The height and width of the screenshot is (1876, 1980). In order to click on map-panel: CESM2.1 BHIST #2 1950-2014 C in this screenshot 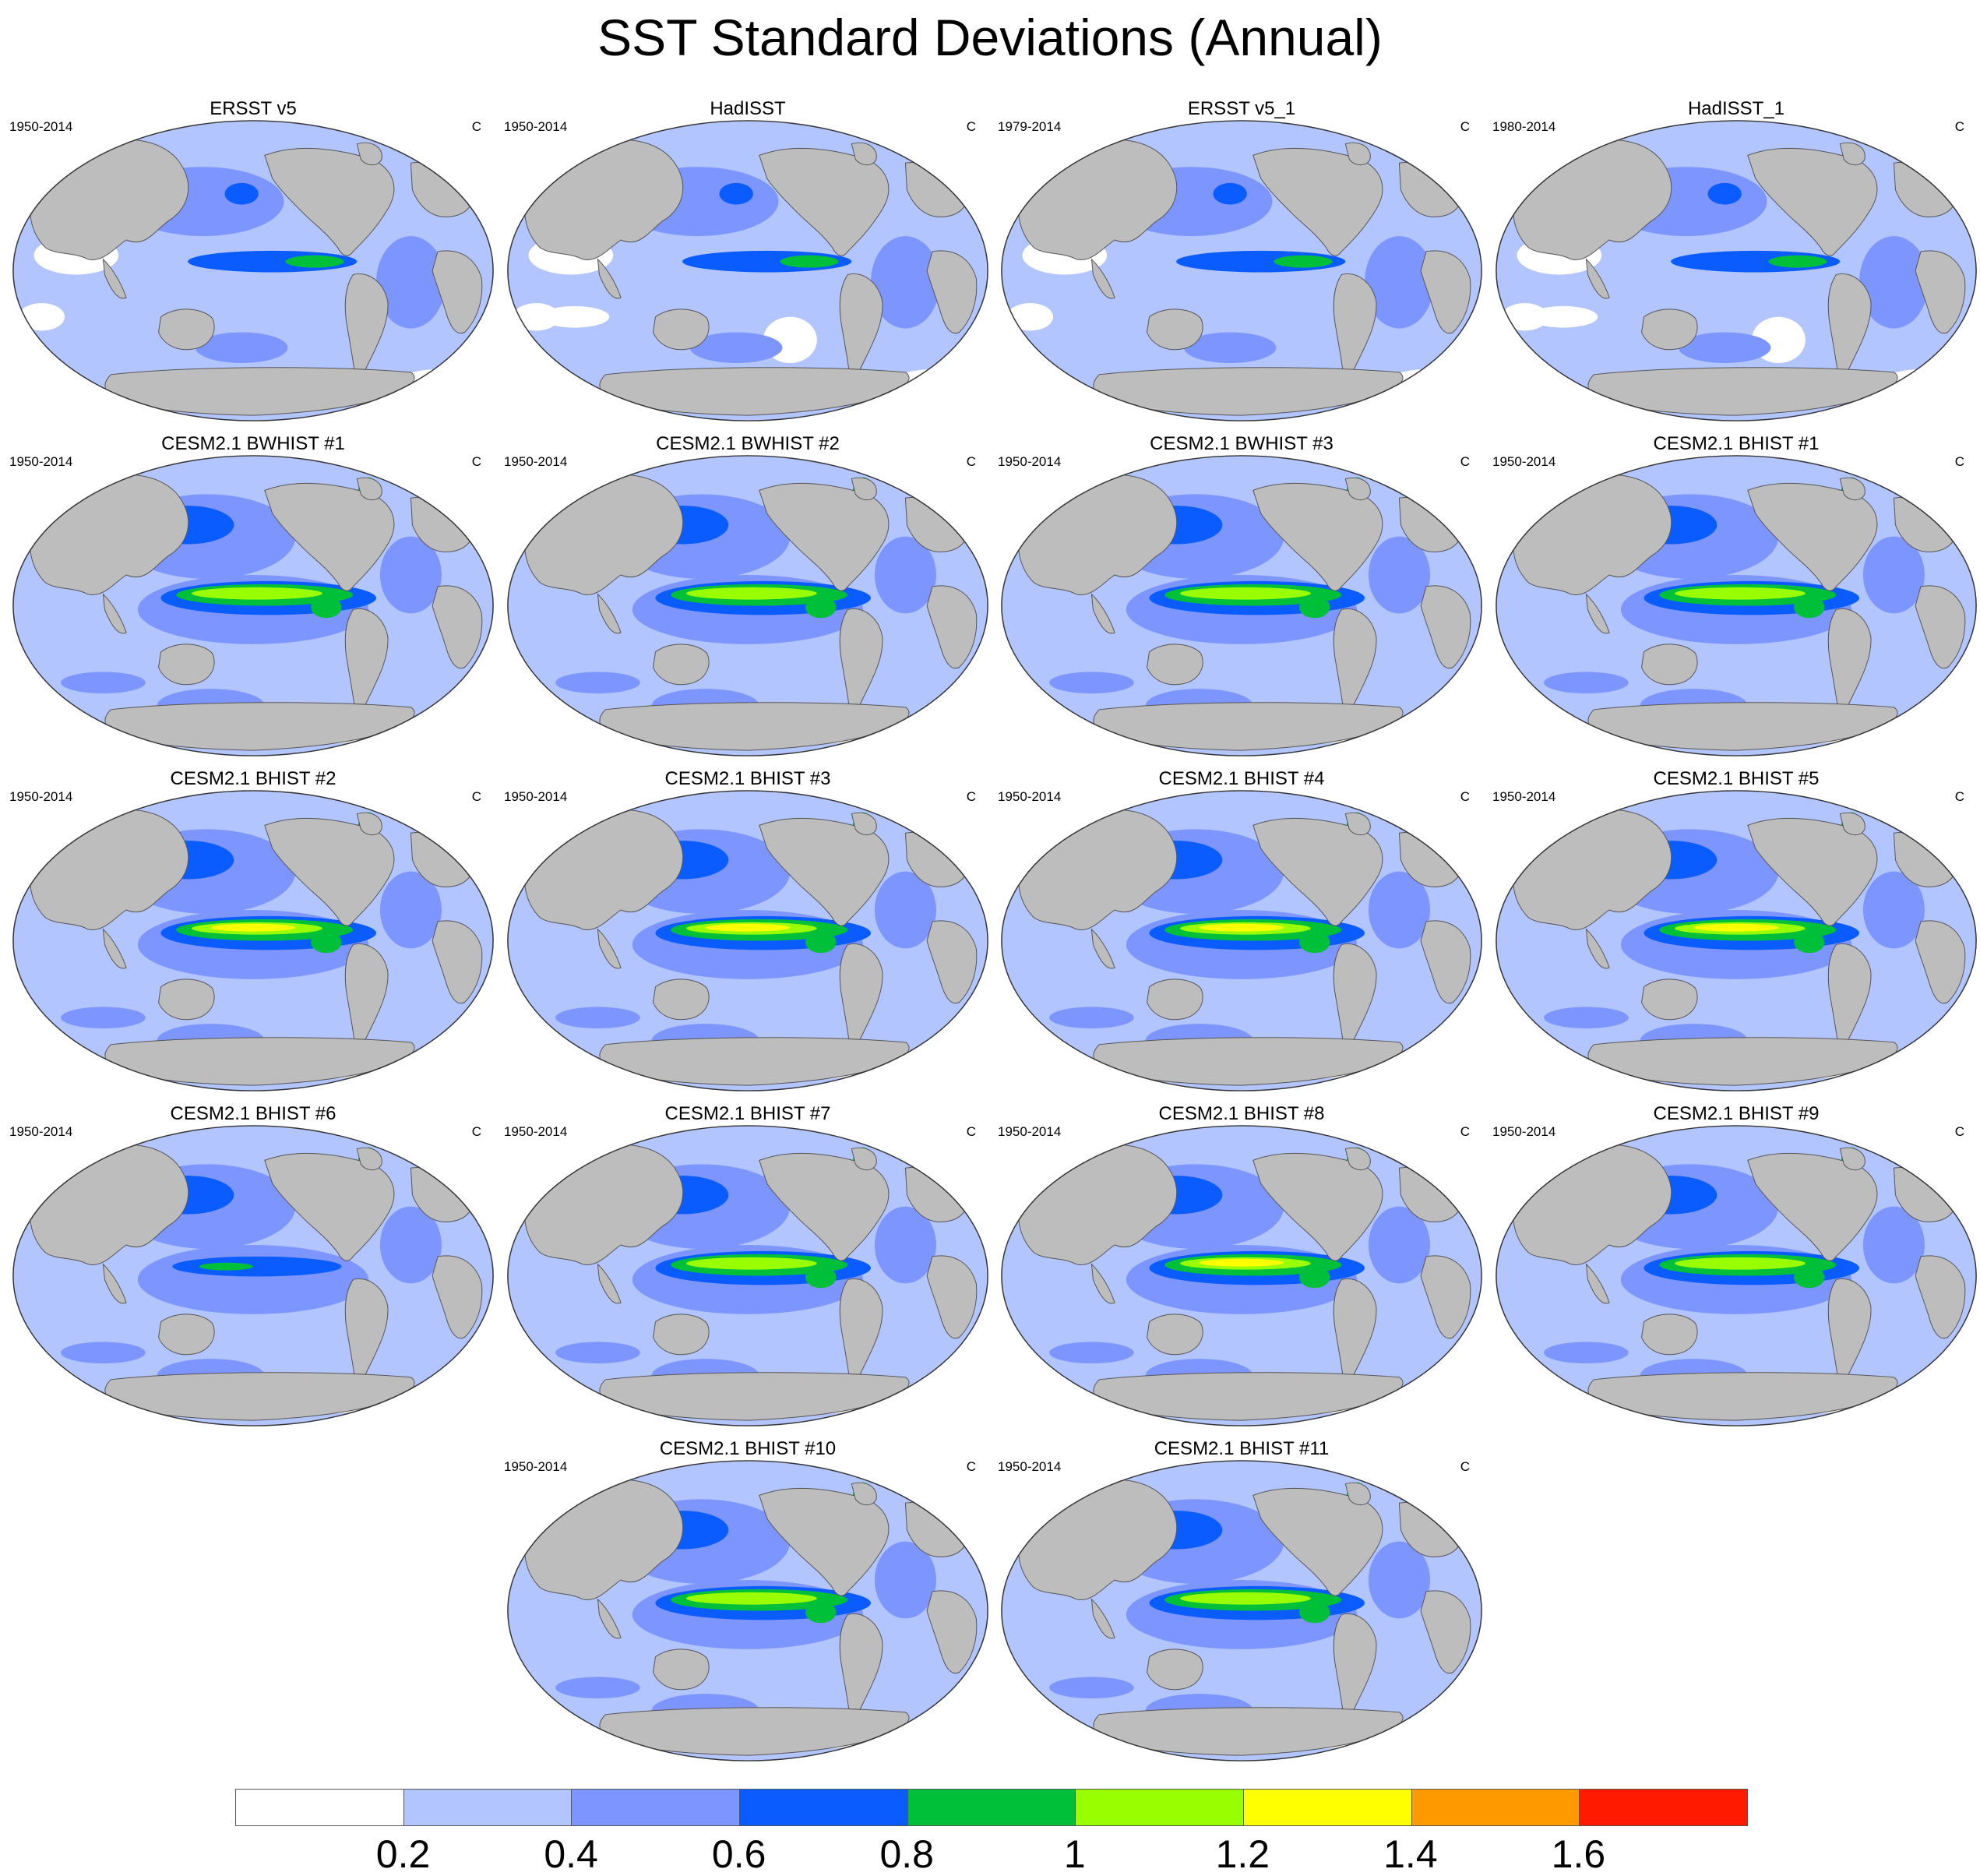, I will do `click(253, 931)`.